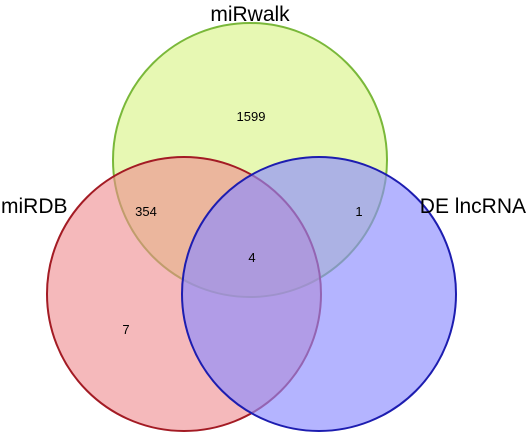  Describe the element at coordinates (473, 206) in the screenshot. I see `de-lncrna-label: DE lncRNA` at that location.